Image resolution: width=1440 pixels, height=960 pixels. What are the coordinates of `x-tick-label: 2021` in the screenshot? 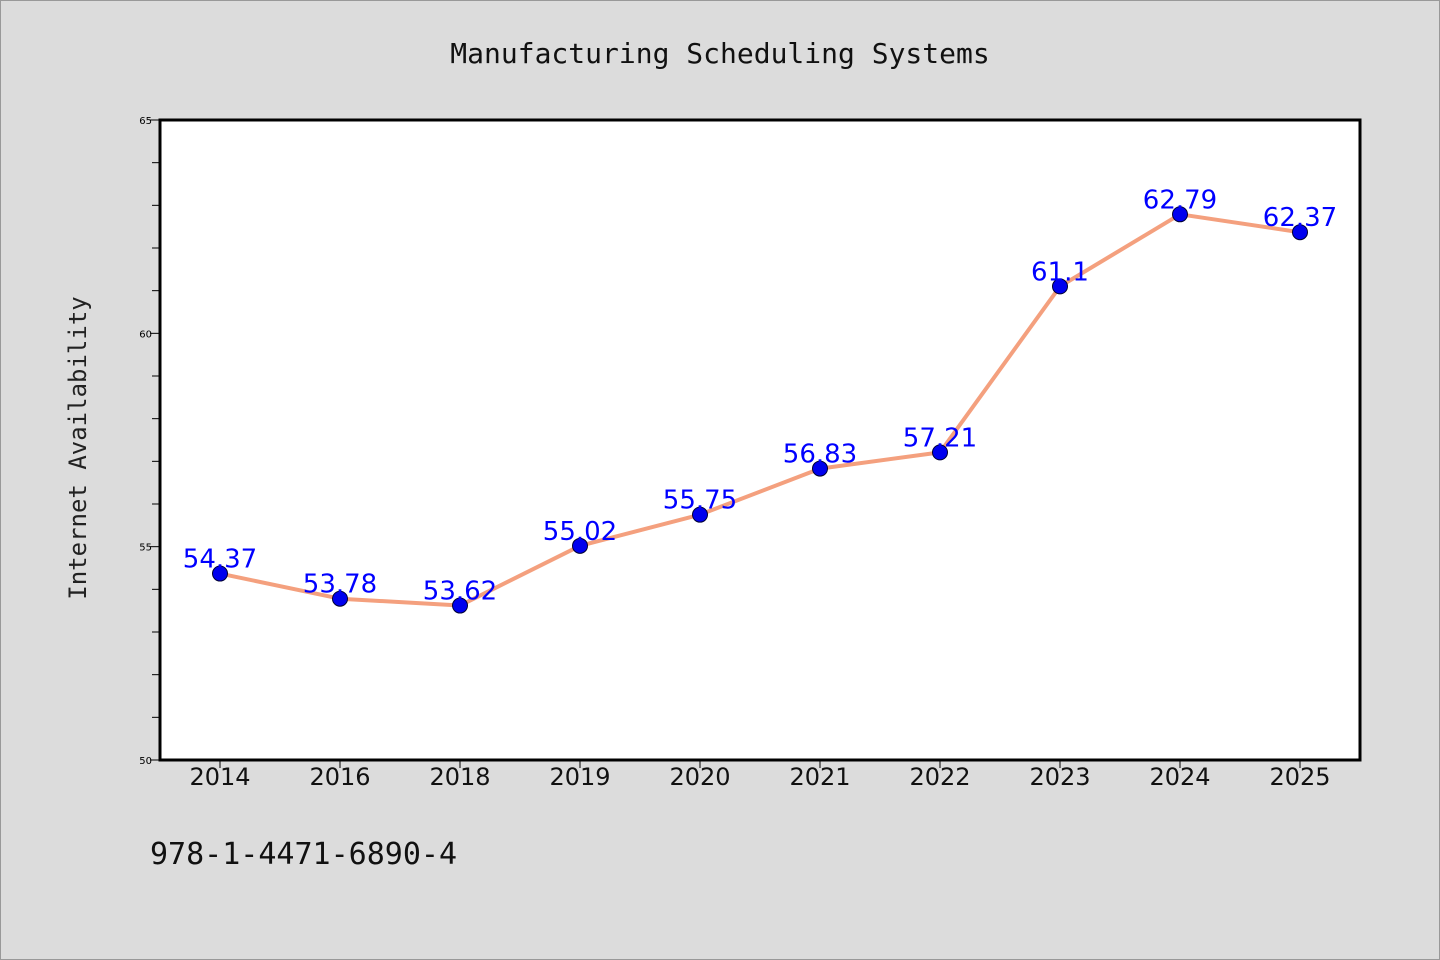 It's located at (819, 777).